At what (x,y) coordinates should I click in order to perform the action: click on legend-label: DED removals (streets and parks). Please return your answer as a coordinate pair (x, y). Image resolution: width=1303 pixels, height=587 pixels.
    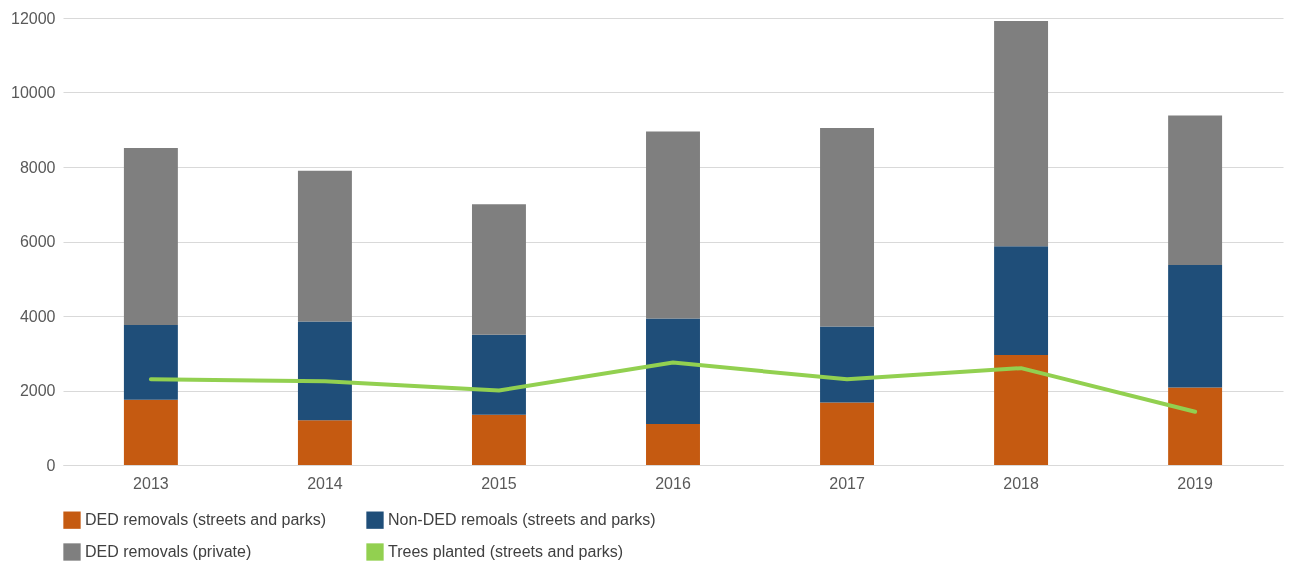
    Looking at the image, I should click on (205, 520).